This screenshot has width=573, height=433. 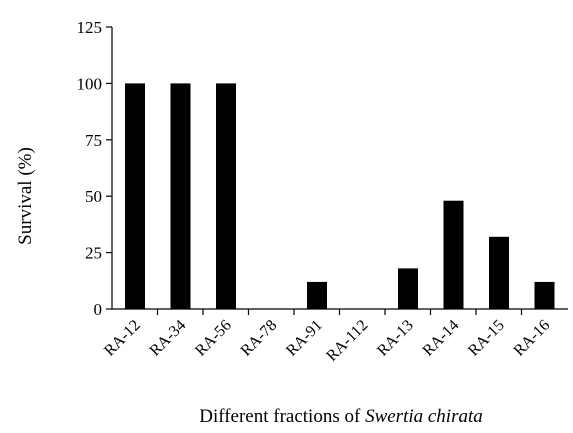 What do you see at coordinates (347, 341) in the screenshot?
I see `x-category-label: RA-112` at bounding box center [347, 341].